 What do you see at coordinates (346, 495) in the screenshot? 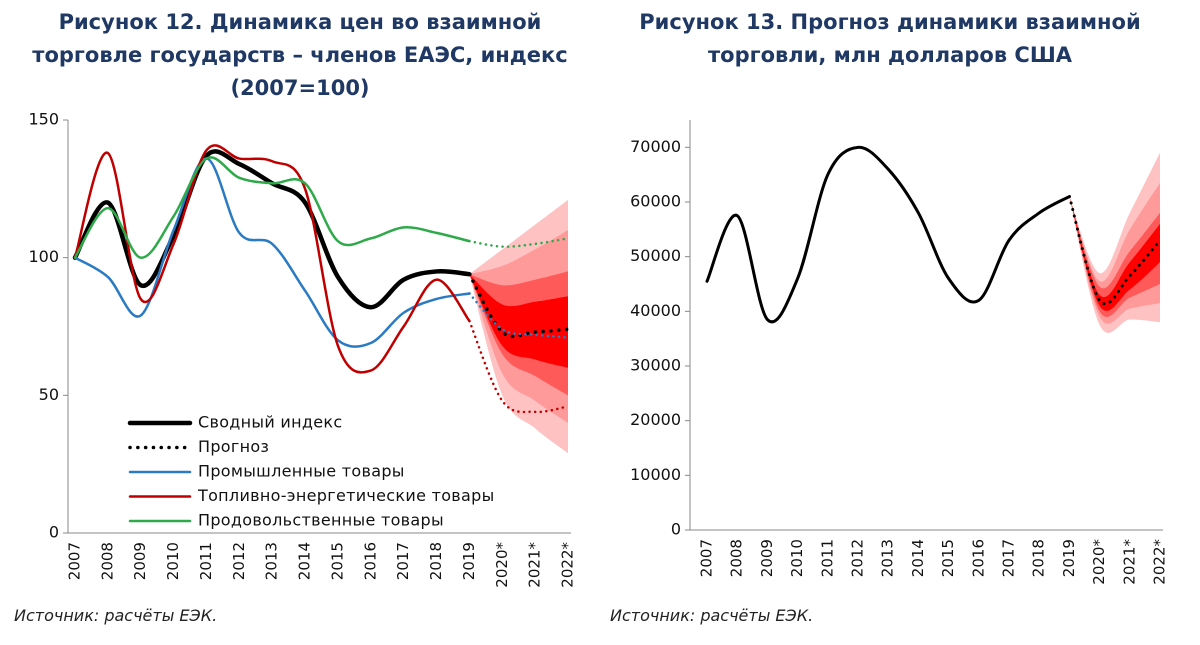
I see `legend-label: Топливно-энергетические товары` at bounding box center [346, 495].